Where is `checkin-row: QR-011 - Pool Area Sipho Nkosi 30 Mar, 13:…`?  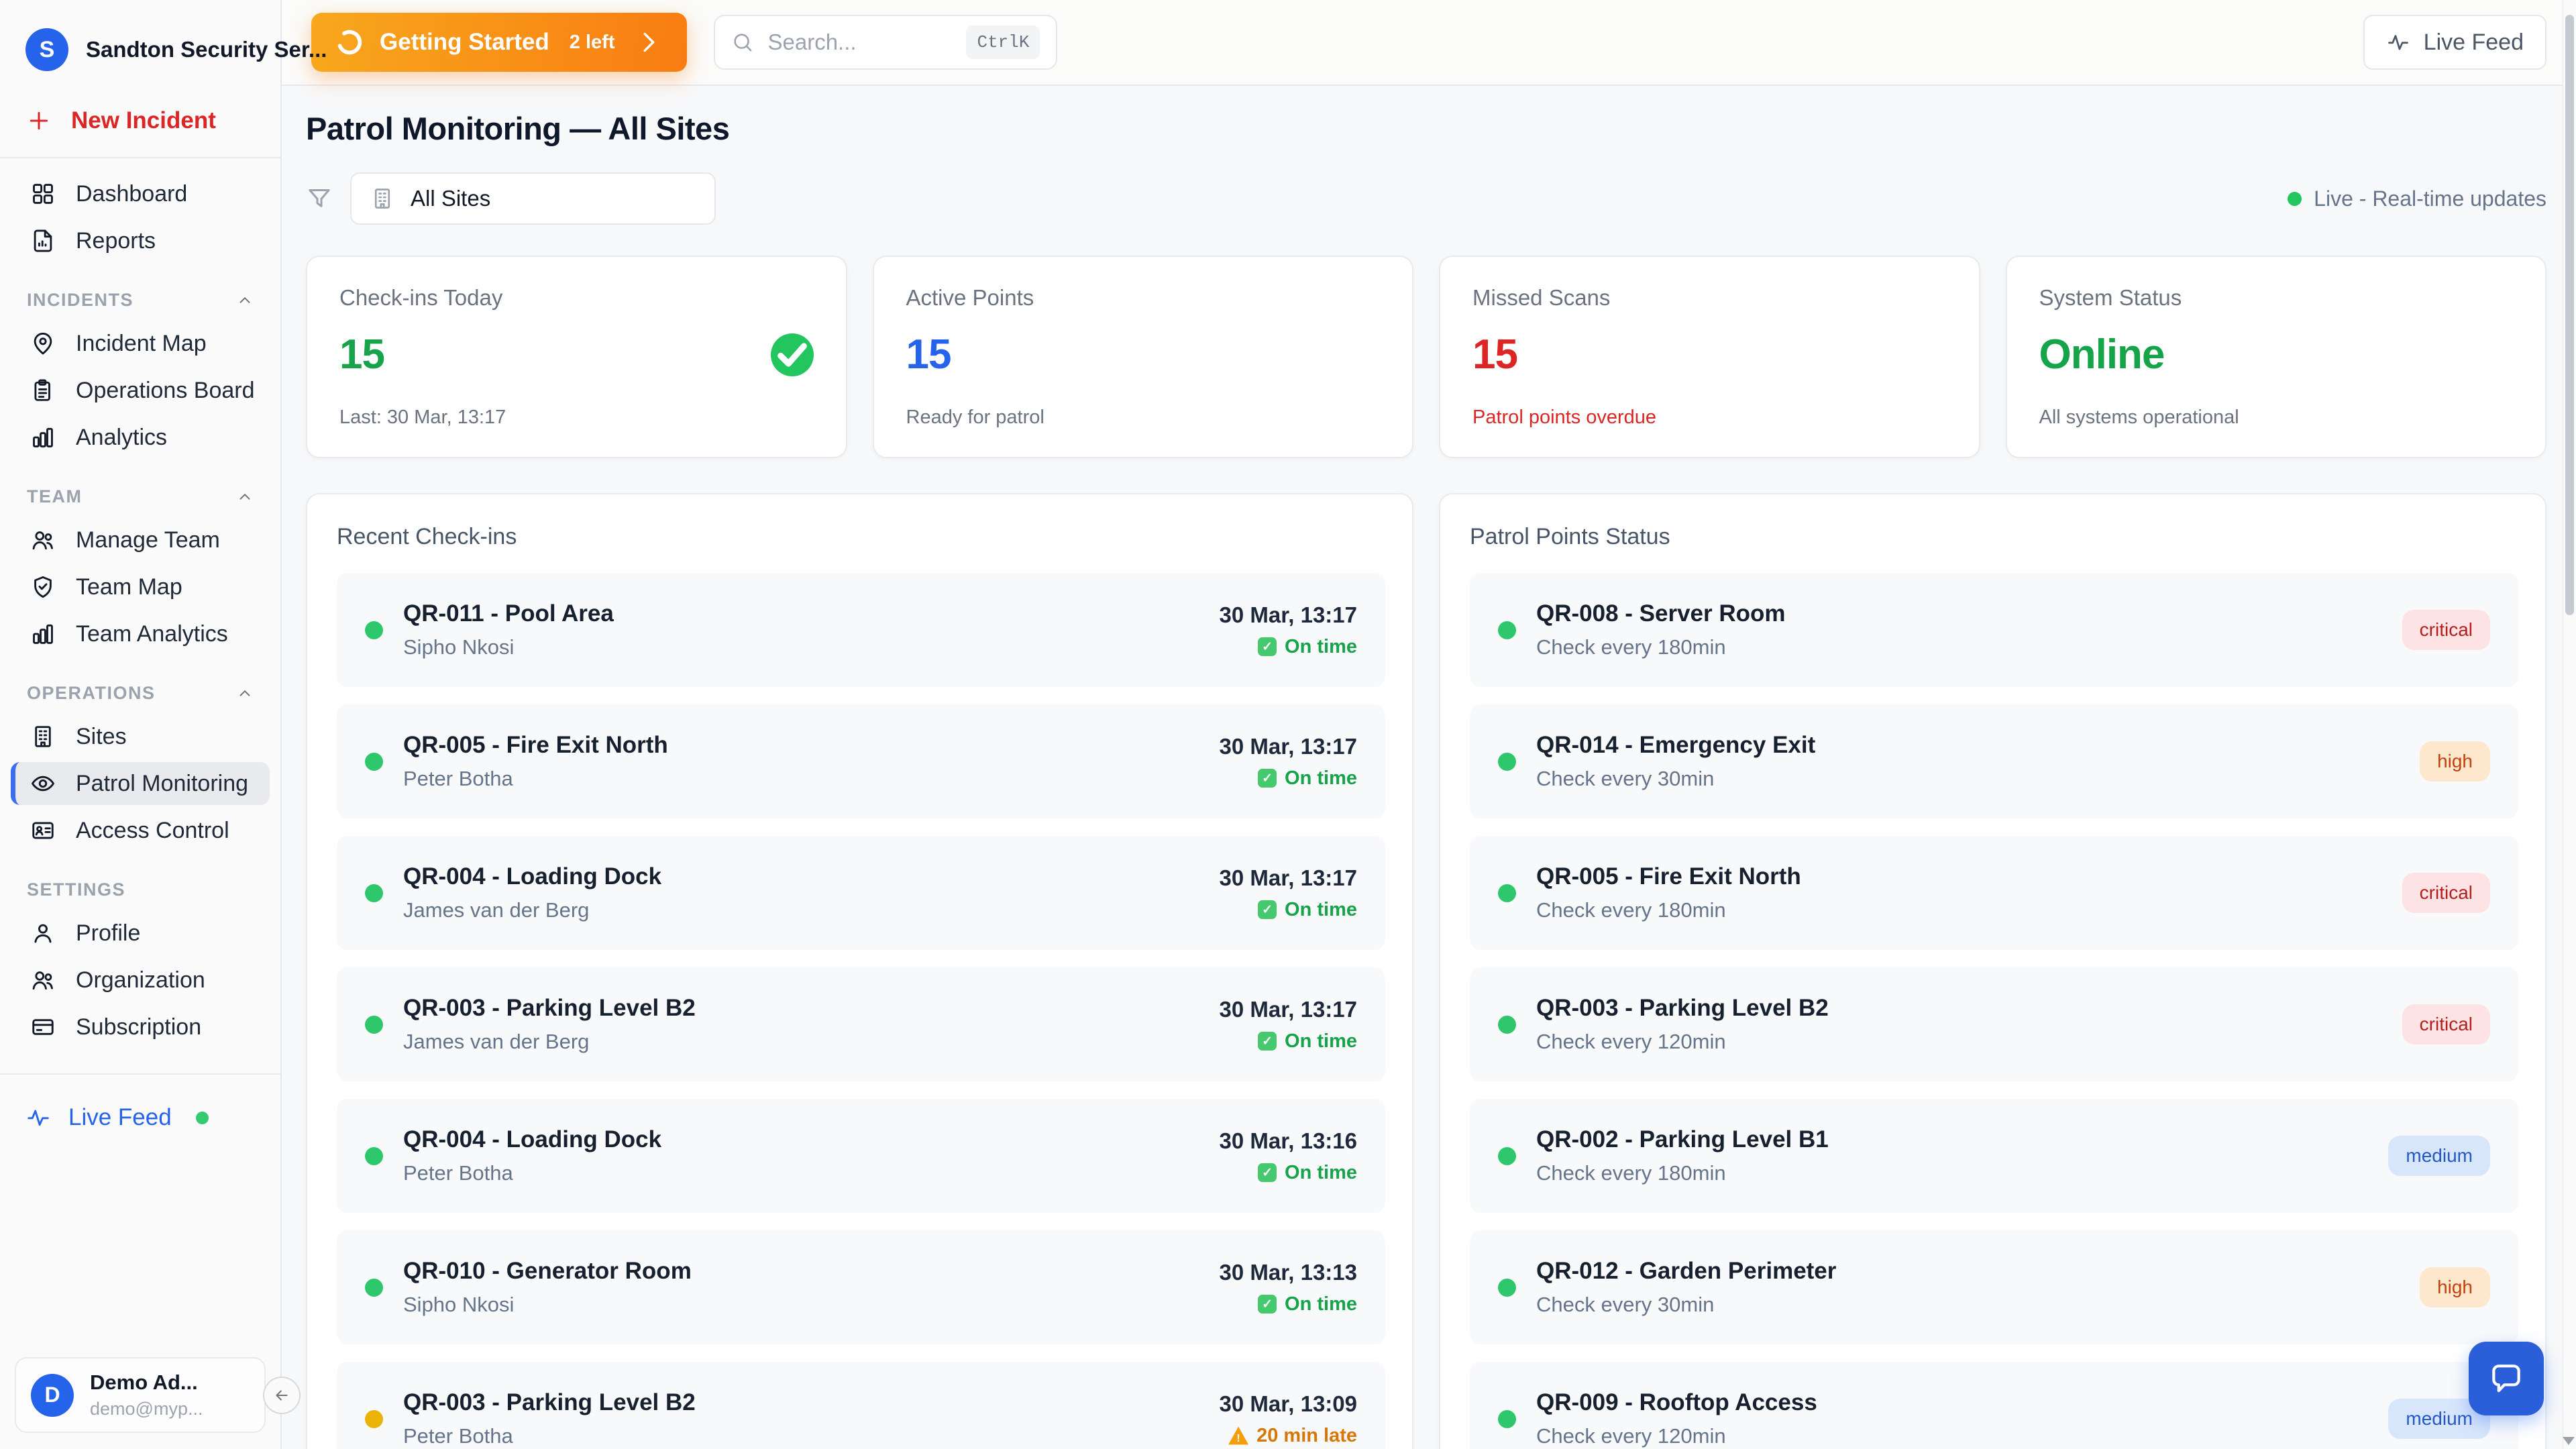 checkin-row: QR-011 - Pool Area Sipho Nkosi 30 Mar, 13:… is located at coordinates (861, 630).